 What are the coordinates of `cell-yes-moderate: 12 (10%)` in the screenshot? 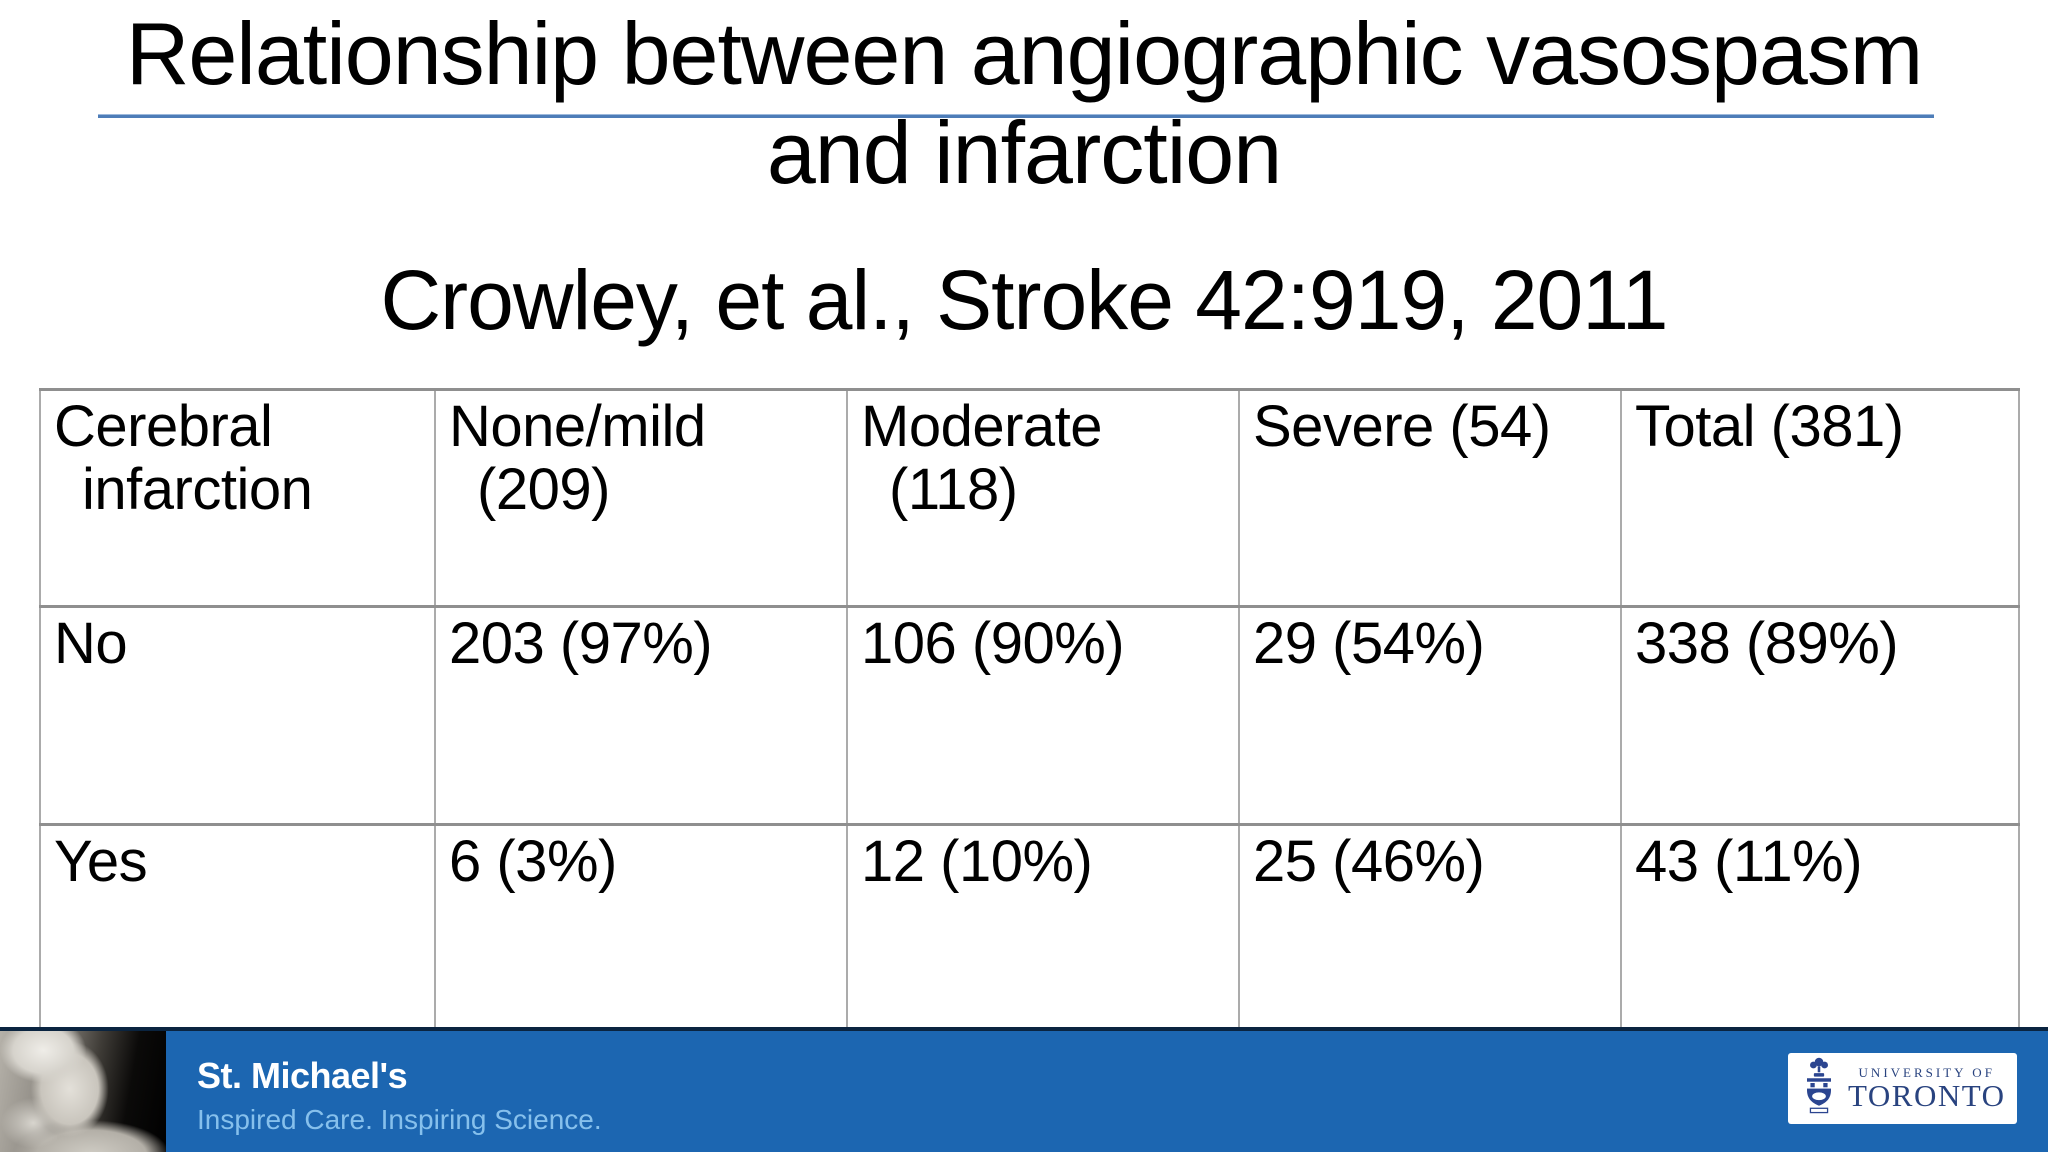 It's located at (1043, 933).